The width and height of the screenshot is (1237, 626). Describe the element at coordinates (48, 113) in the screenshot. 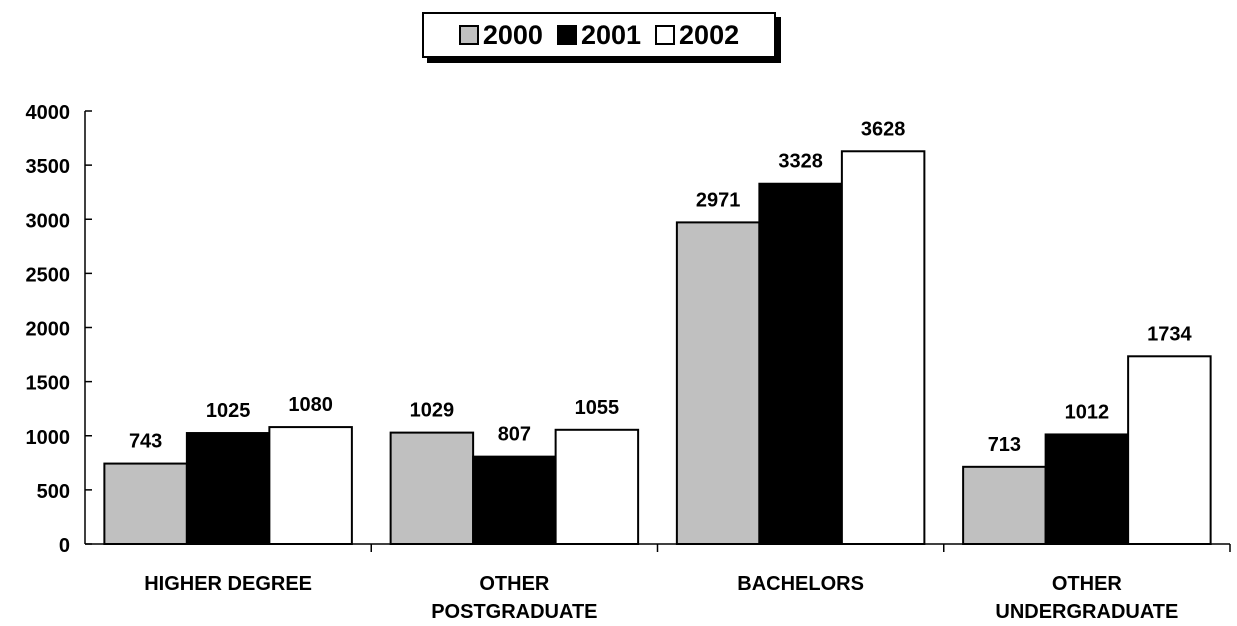

I see `y-tick-label: 4000` at that location.